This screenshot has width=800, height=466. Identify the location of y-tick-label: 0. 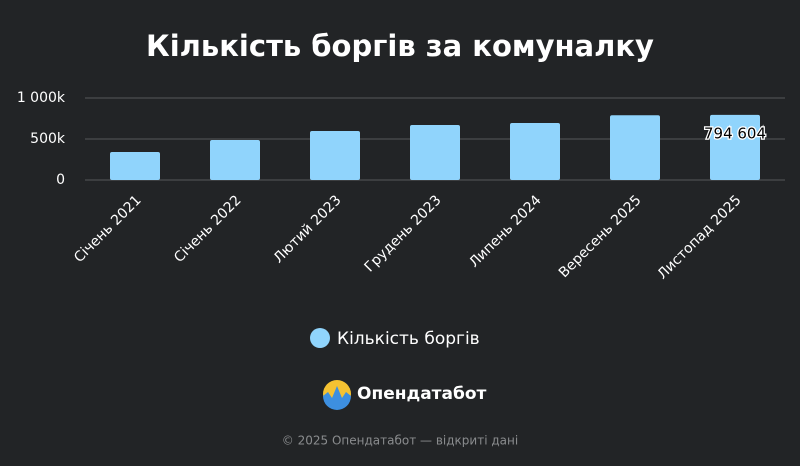
(60, 180).